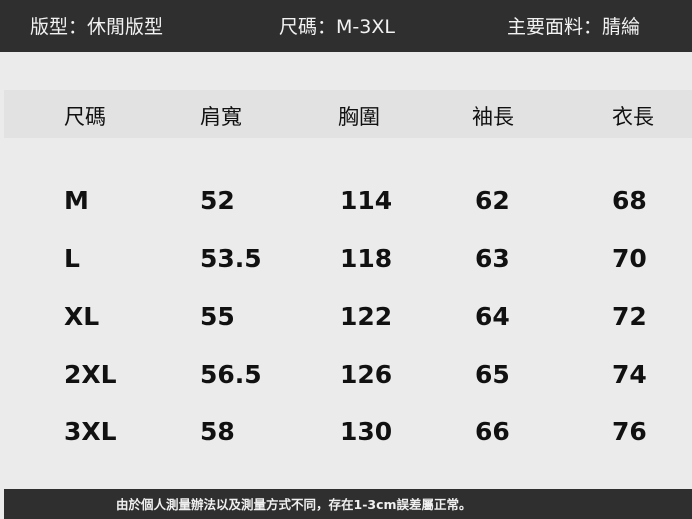 This screenshot has width=692, height=519. I want to click on table-cell: M, so click(76, 200).